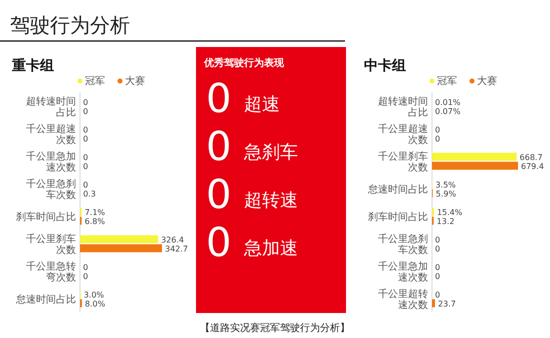 The width and height of the screenshot is (550, 338). I want to click on category-label: 超转速, so click(271, 200).